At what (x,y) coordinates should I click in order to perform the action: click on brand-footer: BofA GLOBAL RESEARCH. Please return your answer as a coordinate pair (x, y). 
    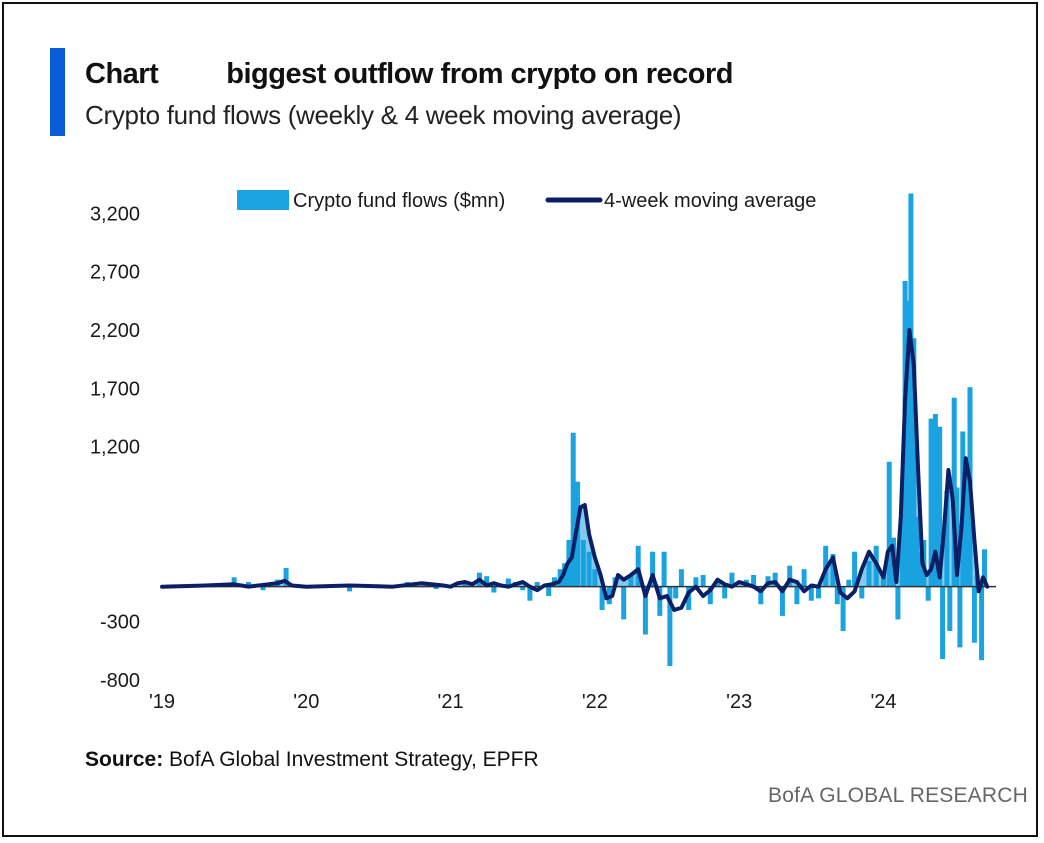
    Looking at the image, I should click on (898, 795).